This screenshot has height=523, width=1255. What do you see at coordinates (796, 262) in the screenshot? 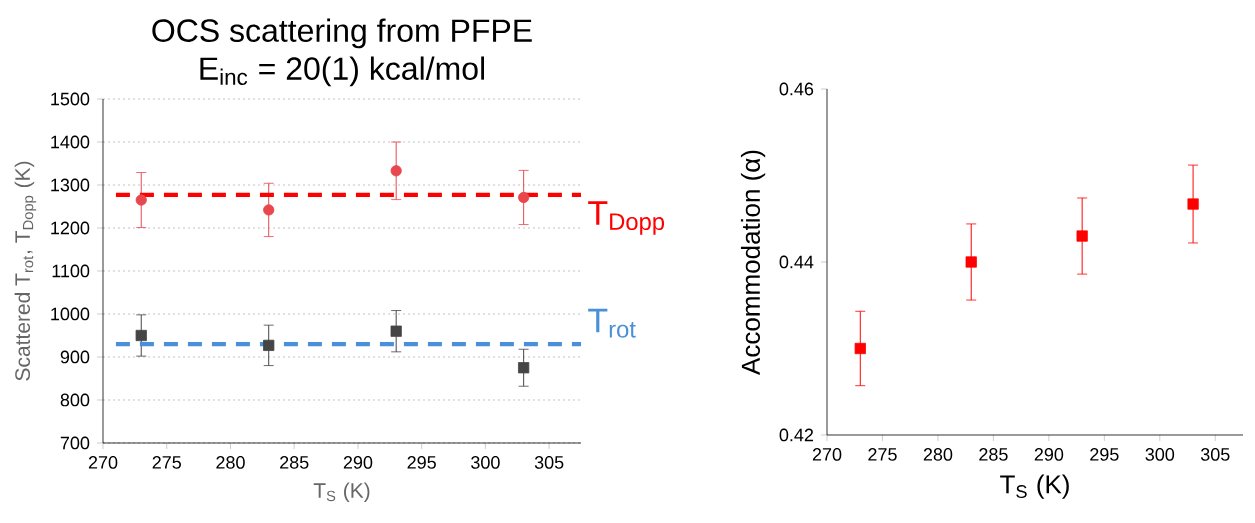
I see `y-tick-label: 0.44` at bounding box center [796, 262].